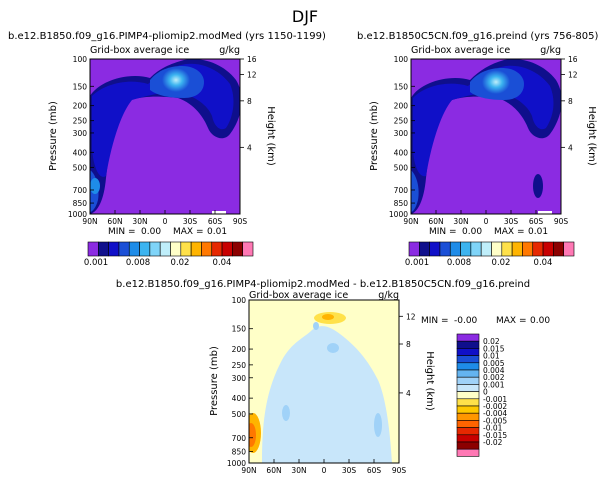  What do you see at coordinates (95, 186) in the screenshot?
I see `left-lower-spot` at bounding box center [95, 186].